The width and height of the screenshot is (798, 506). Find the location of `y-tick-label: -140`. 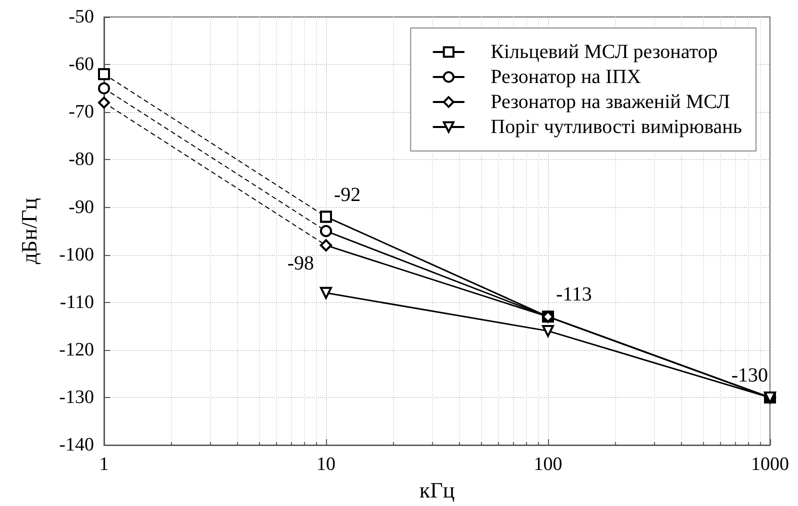

y-tick-label: -140 is located at coordinates (76, 445).